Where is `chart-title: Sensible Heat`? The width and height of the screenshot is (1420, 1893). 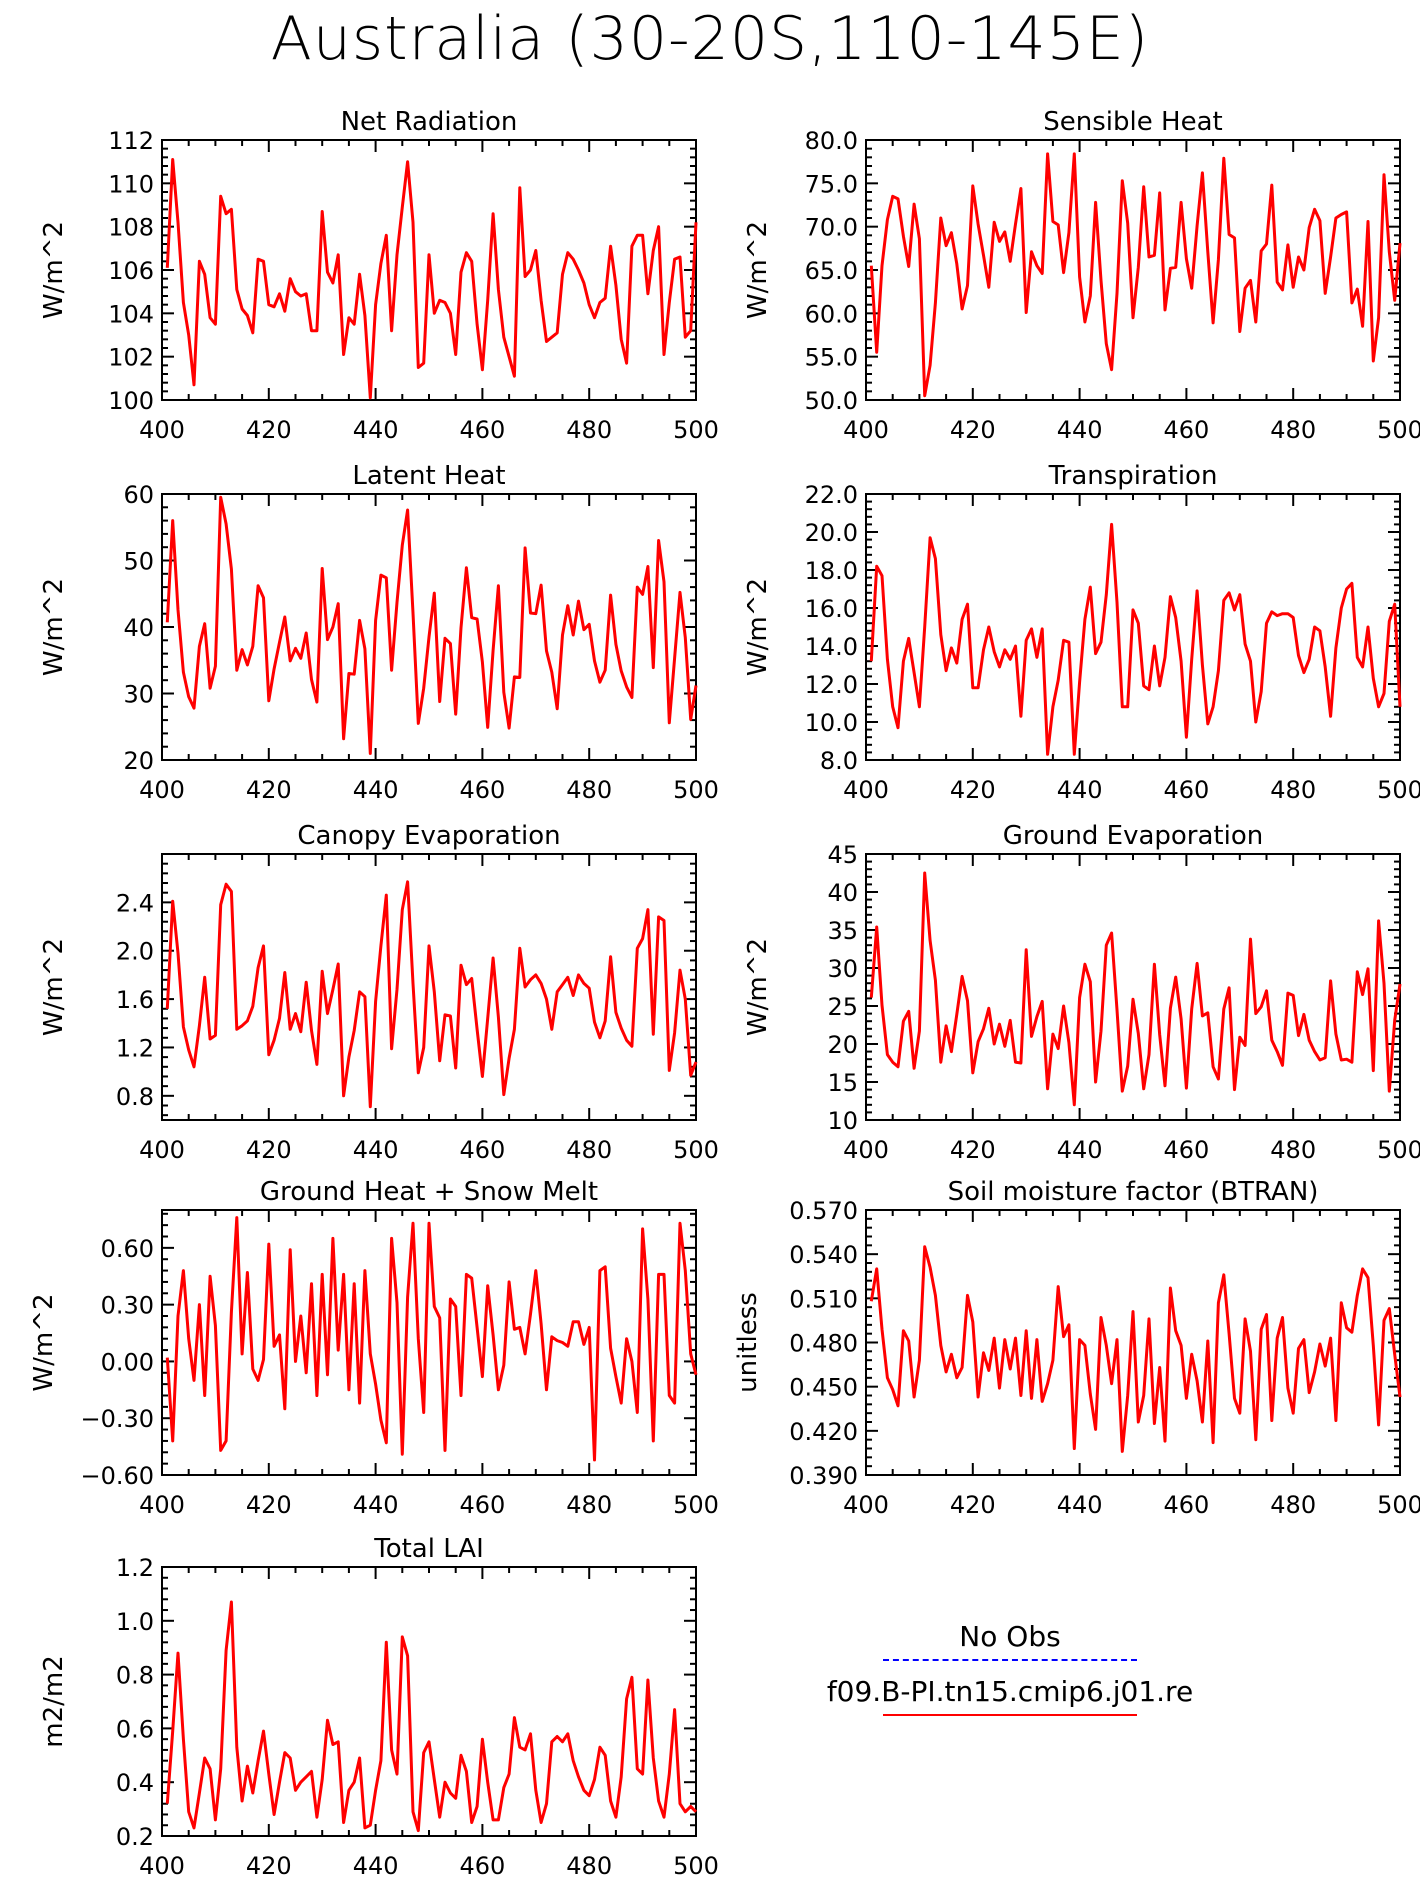 chart-title: Sensible Heat is located at coordinates (1132, 122).